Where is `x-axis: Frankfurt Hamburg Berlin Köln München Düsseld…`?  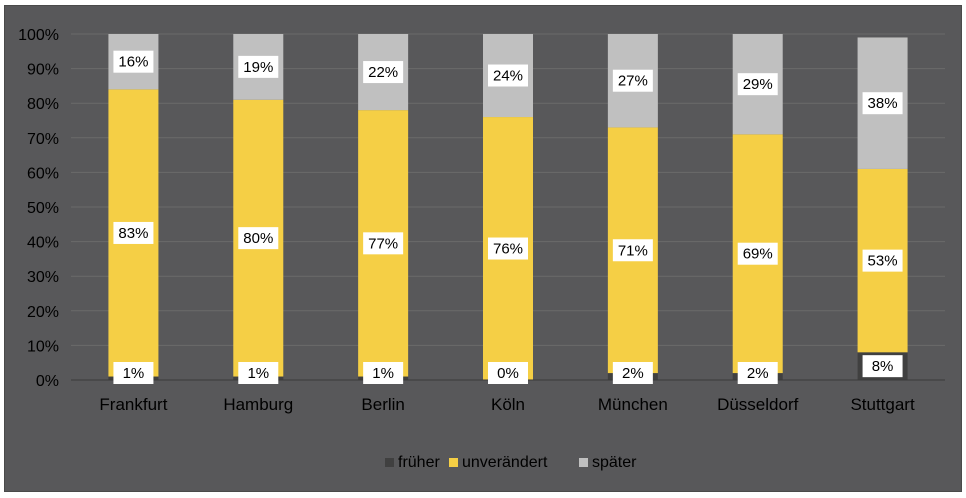 x-axis: Frankfurt Hamburg Berlin Köln München Düsseld… is located at coordinates (508, 396).